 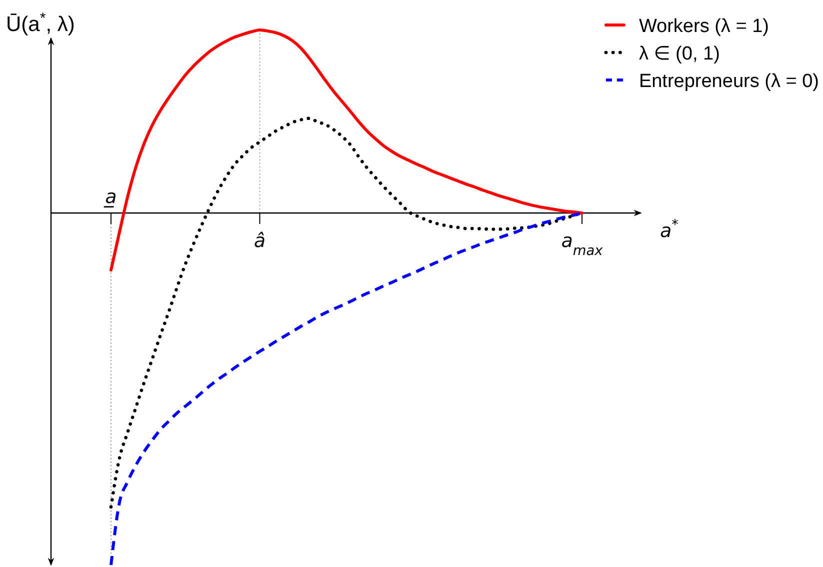 What do you see at coordinates (110, 197) in the screenshot?
I see `x-tick-label: a̲` at bounding box center [110, 197].